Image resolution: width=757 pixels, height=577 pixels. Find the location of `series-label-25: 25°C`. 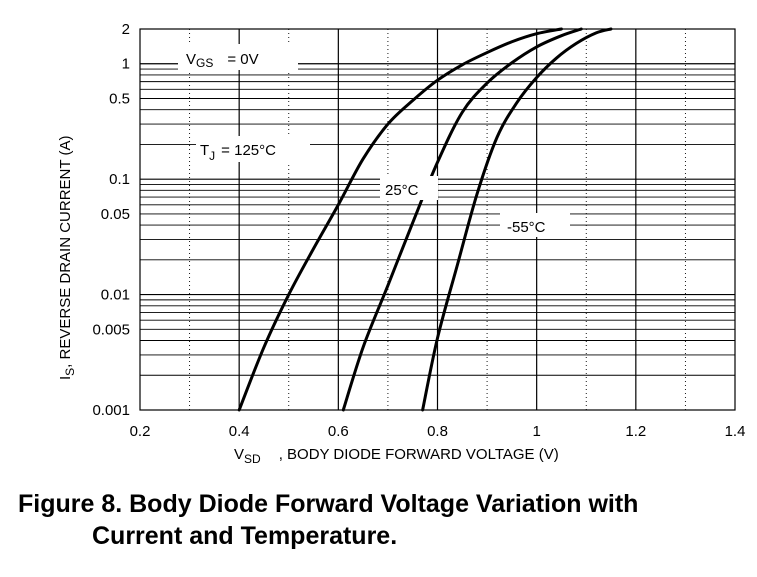

series-label-25: 25°C is located at coordinates (402, 190).